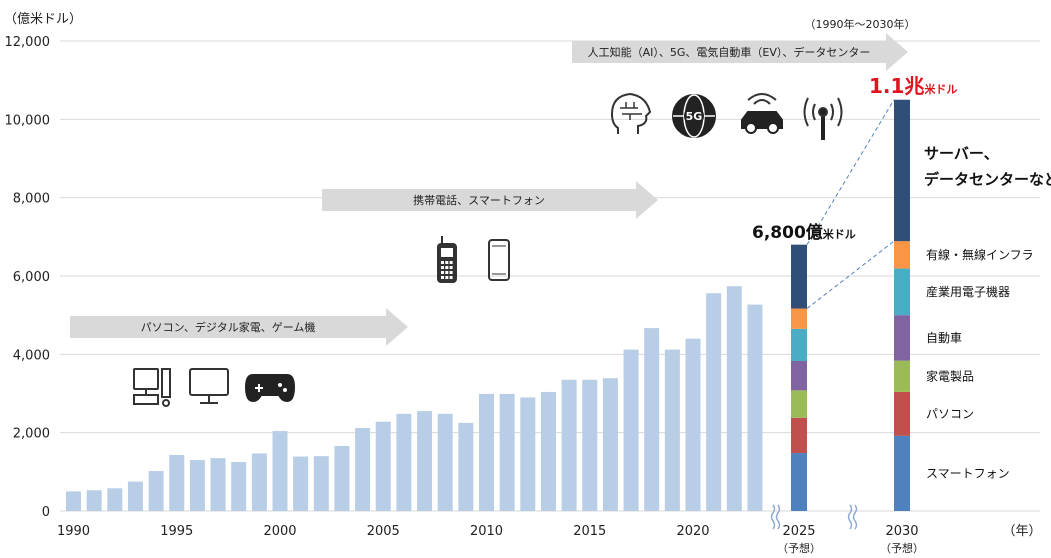 The image size is (1051, 558). Describe the element at coordinates (950, 414) in the screenshot. I see `segment-label: パソコン` at that location.